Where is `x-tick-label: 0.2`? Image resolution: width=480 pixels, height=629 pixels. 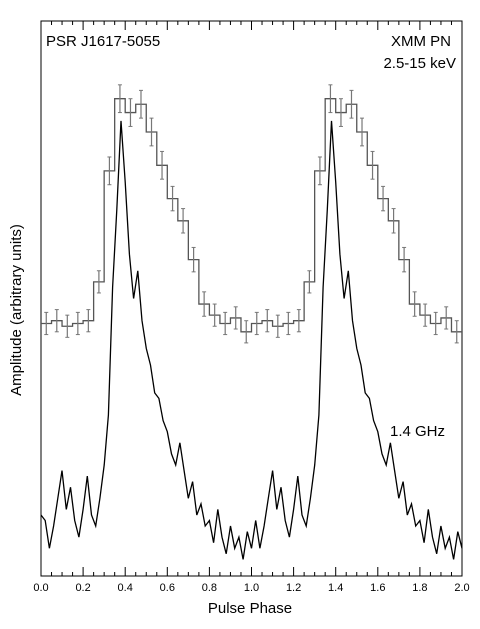 x-tick-label: 0.2 is located at coordinates (82, 588).